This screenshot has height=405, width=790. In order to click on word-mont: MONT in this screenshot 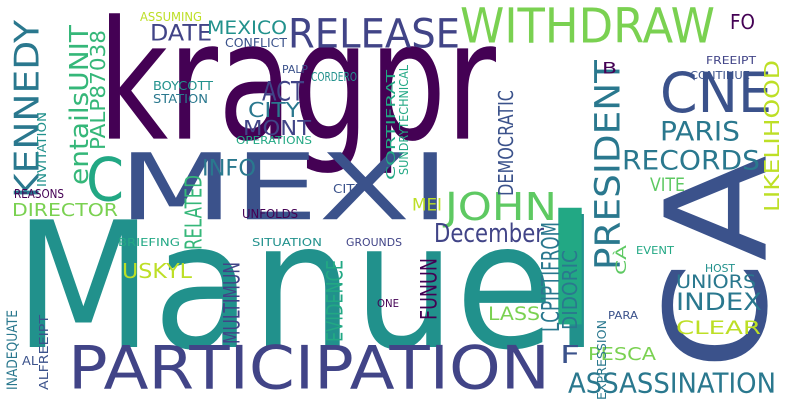, I will do `click(277, 128)`.